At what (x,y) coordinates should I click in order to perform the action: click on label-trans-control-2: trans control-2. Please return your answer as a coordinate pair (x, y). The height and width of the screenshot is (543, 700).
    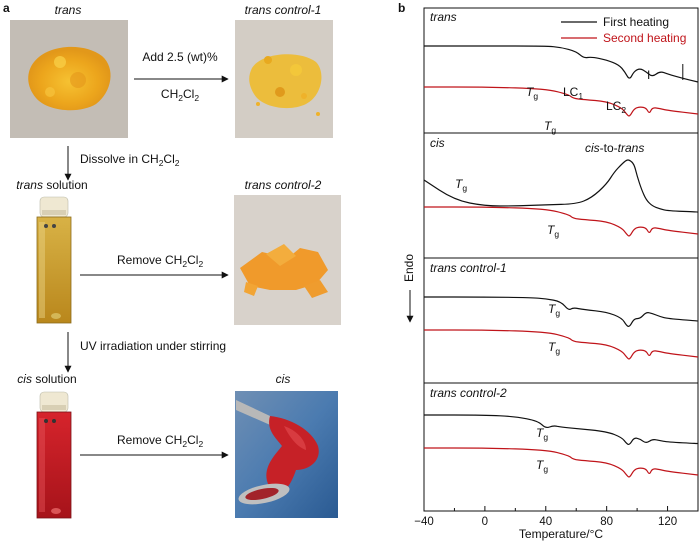
    Looking at the image, I should click on (283, 185).